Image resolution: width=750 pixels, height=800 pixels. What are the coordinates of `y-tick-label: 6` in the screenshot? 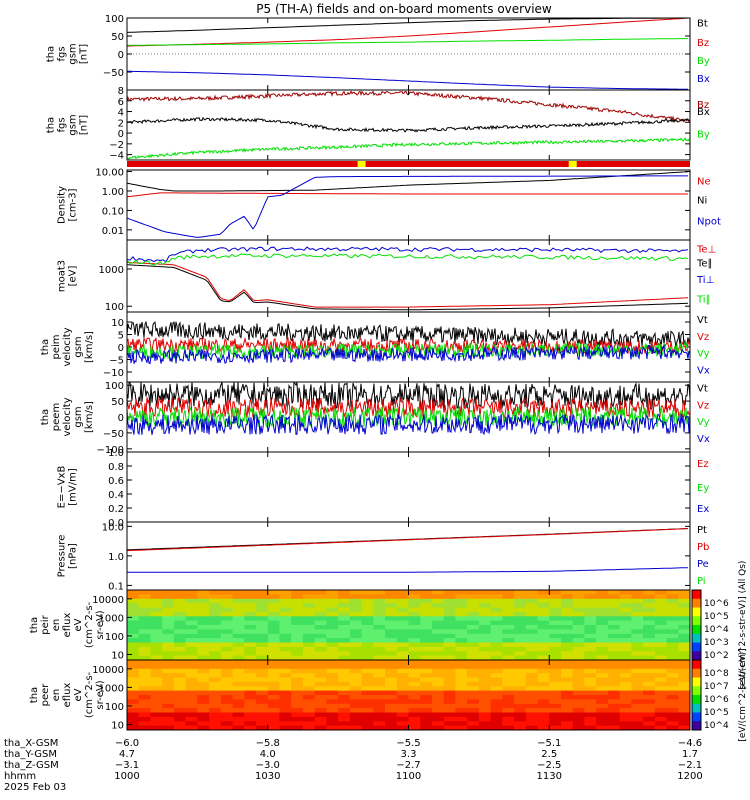 It's located at (121, 102).